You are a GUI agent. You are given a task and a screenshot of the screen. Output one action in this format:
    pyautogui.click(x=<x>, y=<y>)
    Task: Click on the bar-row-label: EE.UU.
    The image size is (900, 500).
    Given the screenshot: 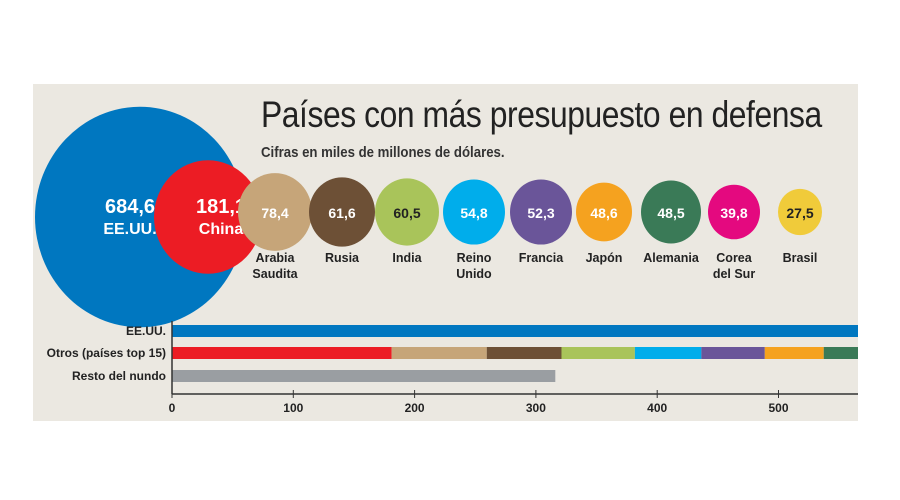 What is the action you would take?
    pyautogui.click(x=146, y=331)
    